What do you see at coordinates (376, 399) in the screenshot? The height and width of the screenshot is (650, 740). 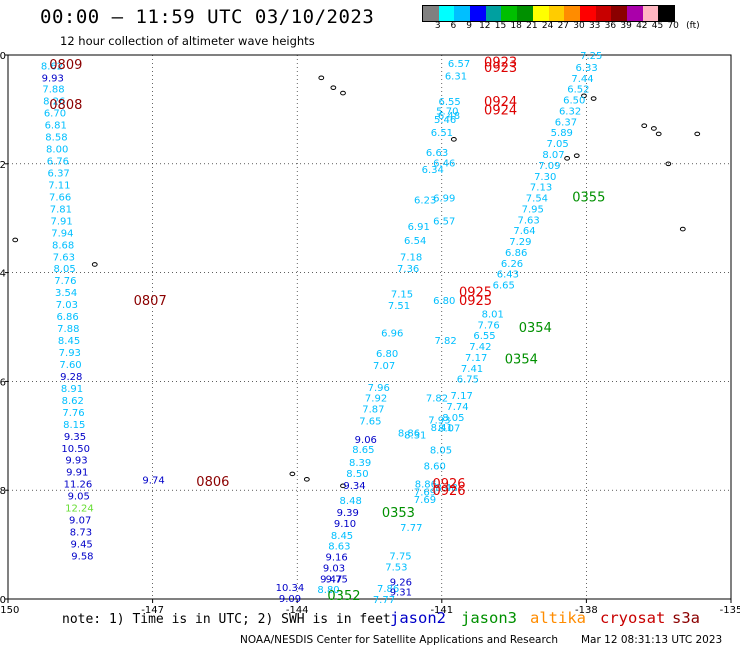 I see `wave-height-label: 7.92` at bounding box center [376, 399].